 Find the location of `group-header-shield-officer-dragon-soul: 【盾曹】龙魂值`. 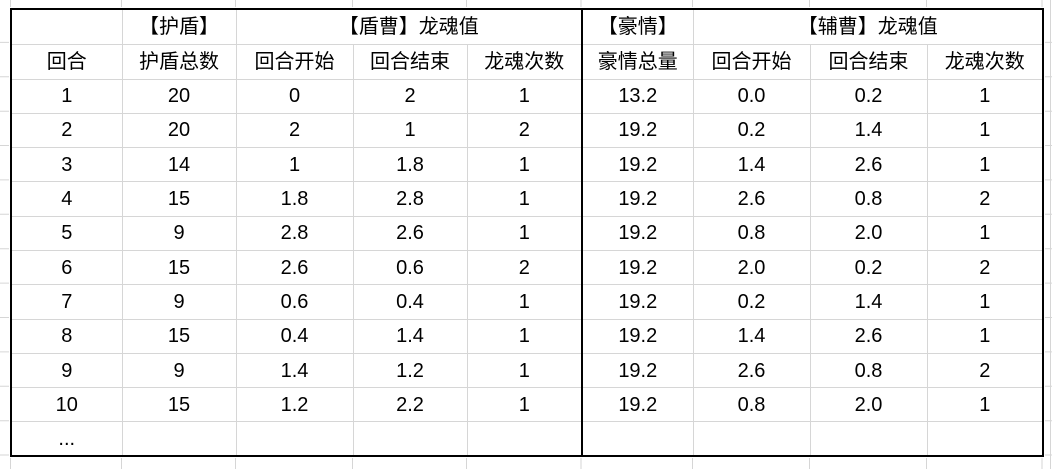

group-header-shield-officer-dragon-soul: 【盾曹】龙魂值 is located at coordinates (409, 26).